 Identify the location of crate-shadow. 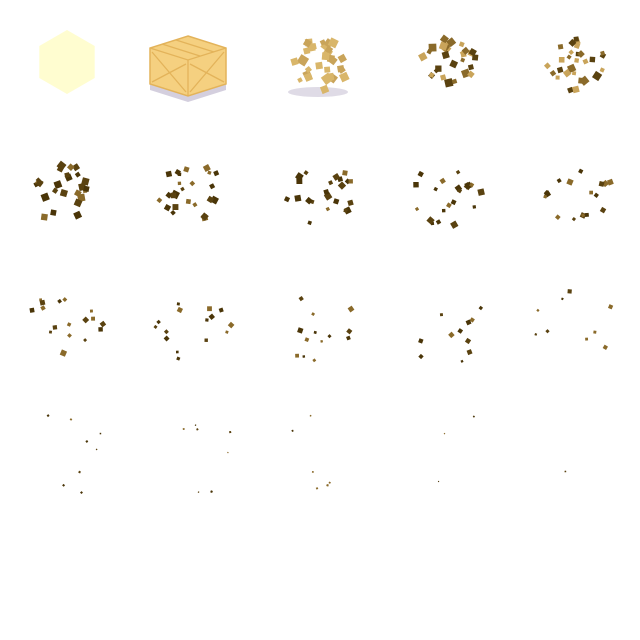
(188, 93).